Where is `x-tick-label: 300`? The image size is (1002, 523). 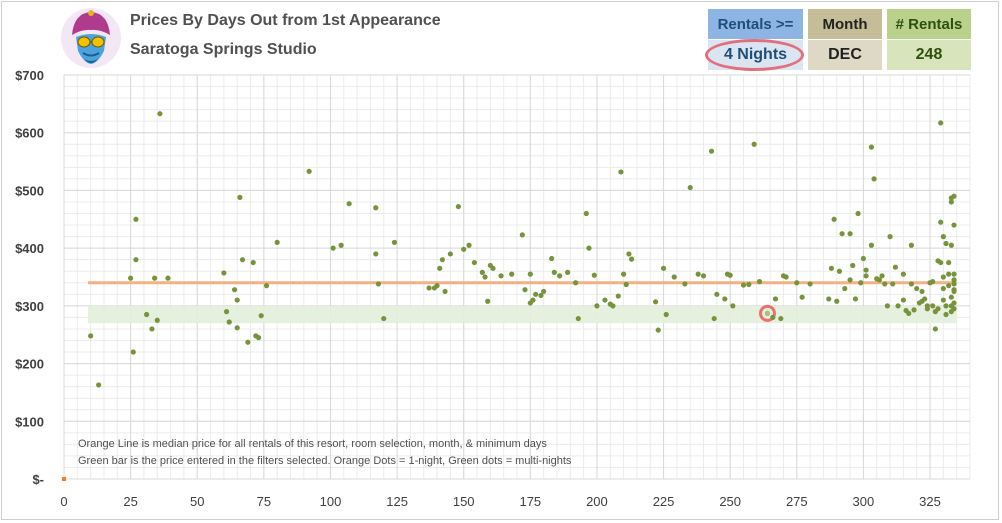 x-tick-label: 300 is located at coordinates (864, 501).